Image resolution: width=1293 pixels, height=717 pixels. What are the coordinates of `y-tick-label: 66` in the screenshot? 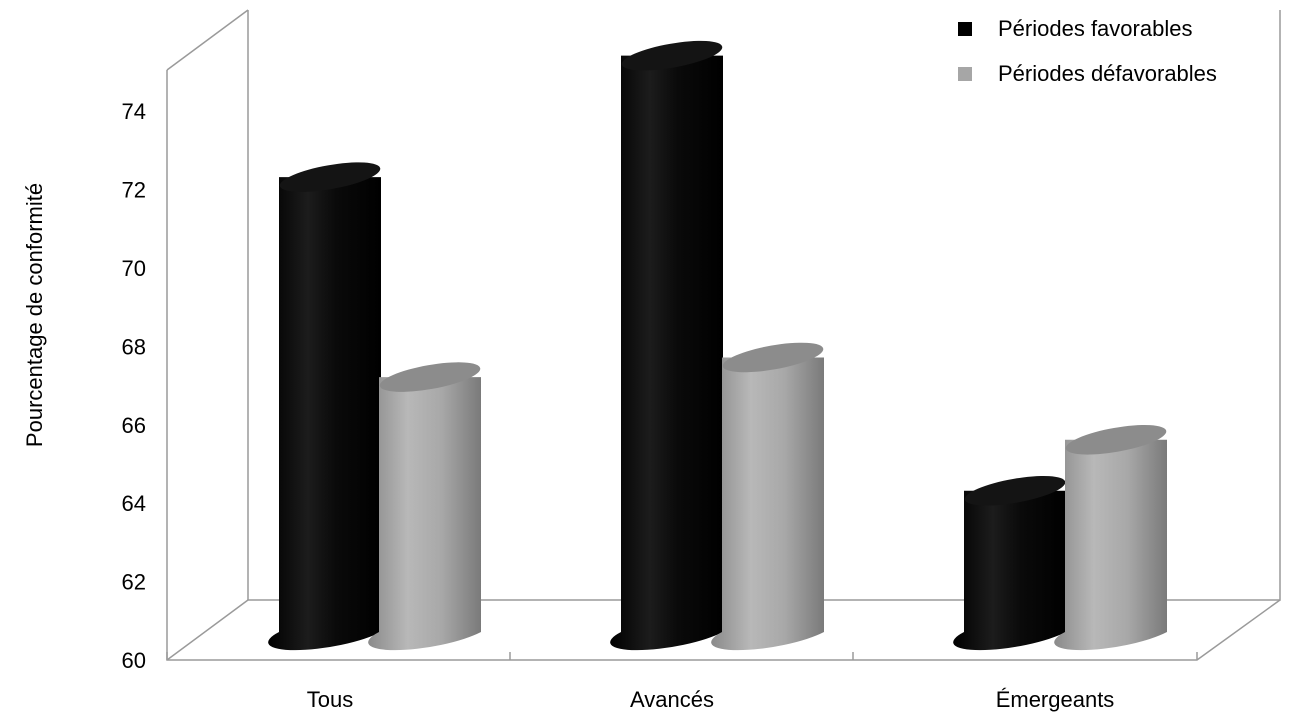 It's located at (134, 425).